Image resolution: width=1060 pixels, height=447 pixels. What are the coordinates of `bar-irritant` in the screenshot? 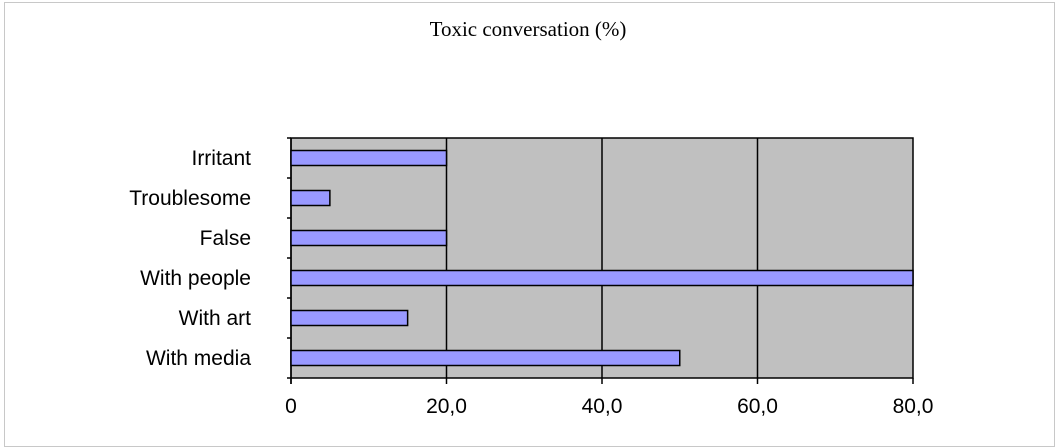 It's located at (369, 158).